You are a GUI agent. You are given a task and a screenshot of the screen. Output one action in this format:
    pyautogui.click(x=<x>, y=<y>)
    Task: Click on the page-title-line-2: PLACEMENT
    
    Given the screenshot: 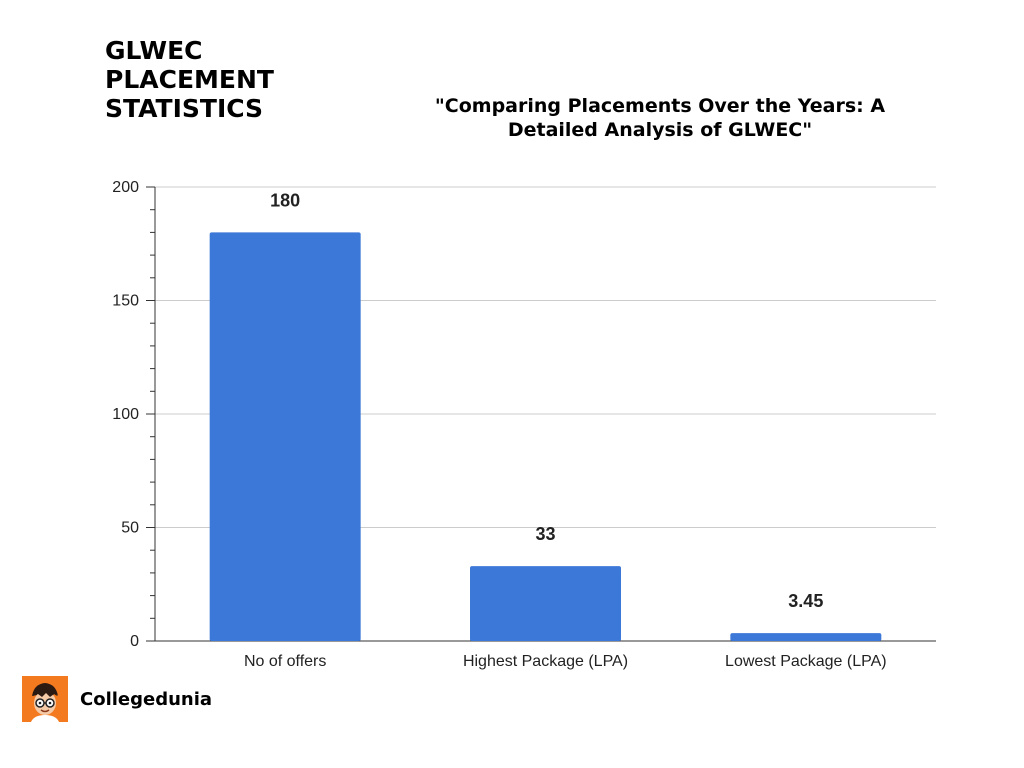 What is the action you would take?
    pyautogui.click(x=189, y=79)
    